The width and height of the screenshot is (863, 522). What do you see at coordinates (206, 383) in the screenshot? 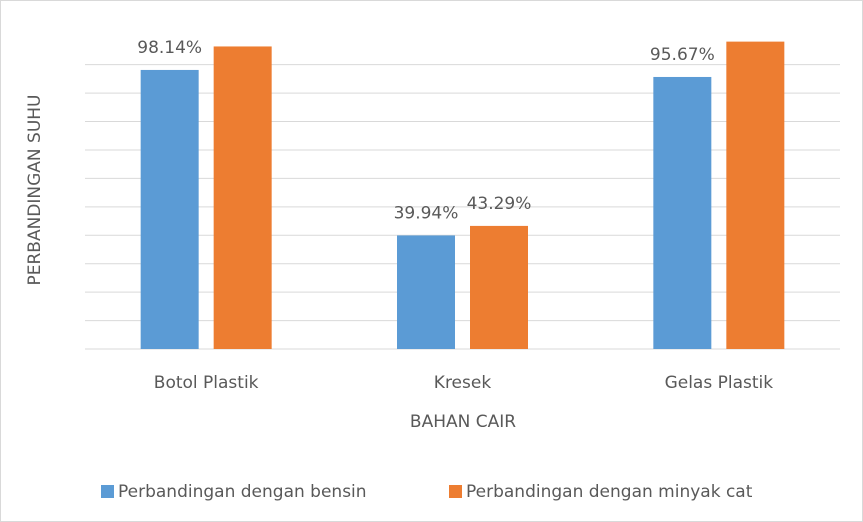
I see `x-tick-label: Botol Plastik` at bounding box center [206, 383].